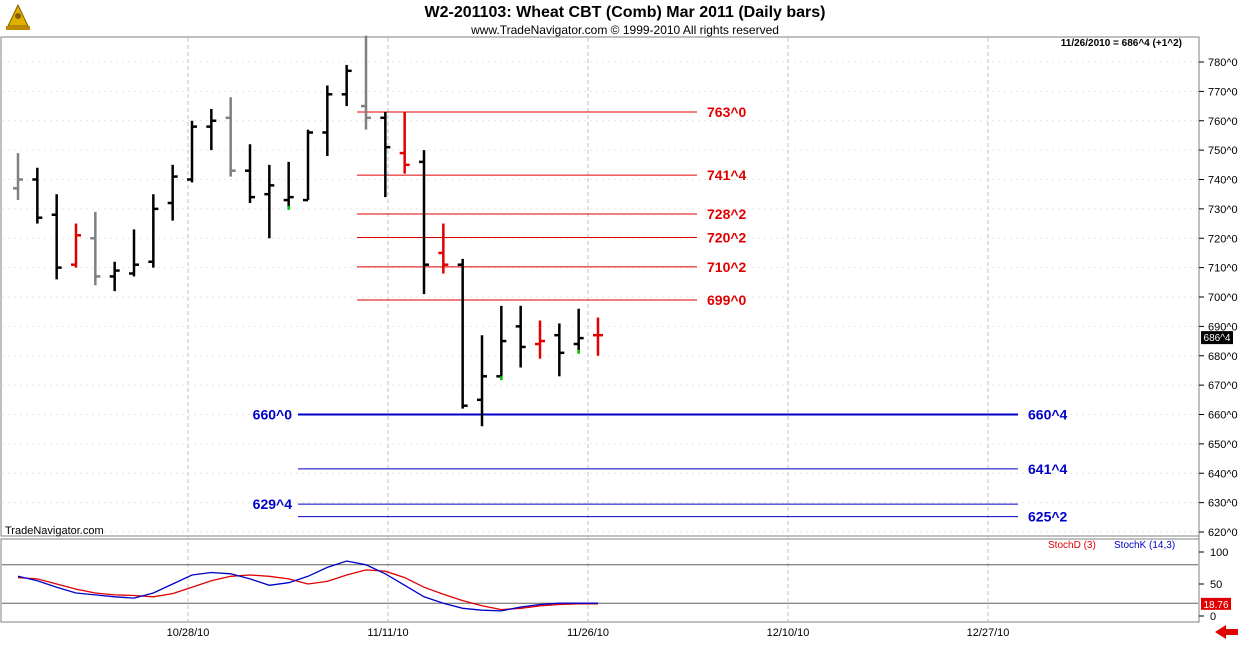 The width and height of the screenshot is (1250, 648). Describe the element at coordinates (1223, 151) in the screenshot. I see `price-tick-label: 750^0` at that location.